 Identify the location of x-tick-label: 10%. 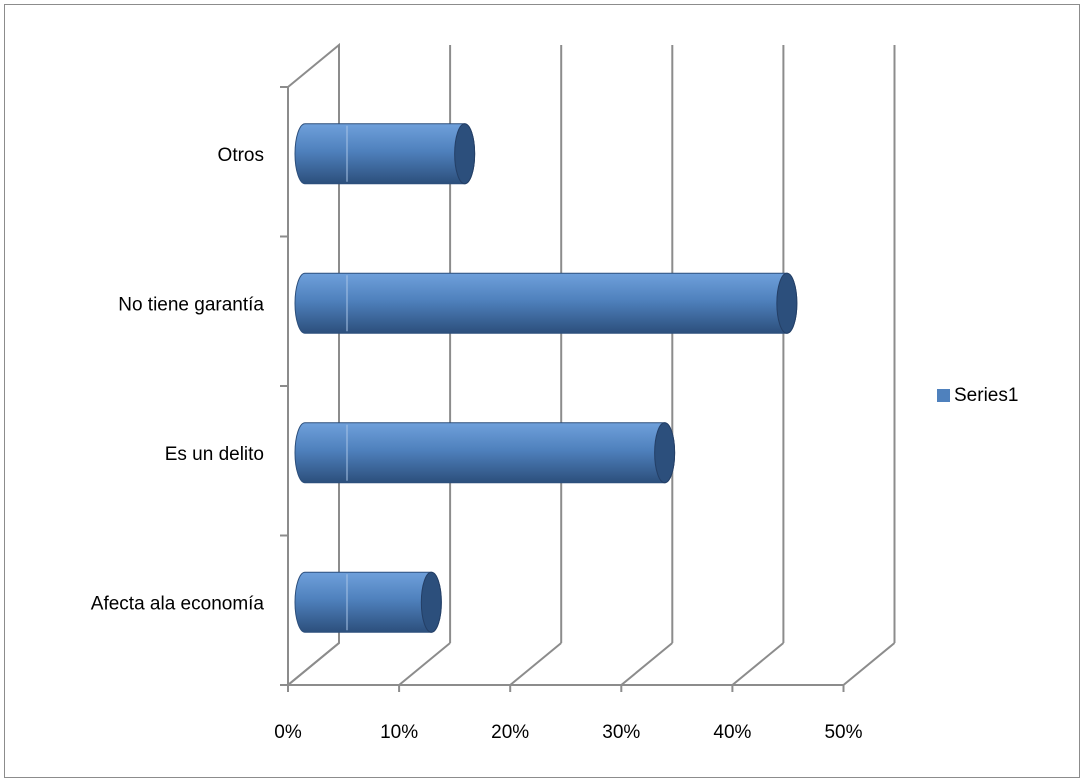
(399, 732).